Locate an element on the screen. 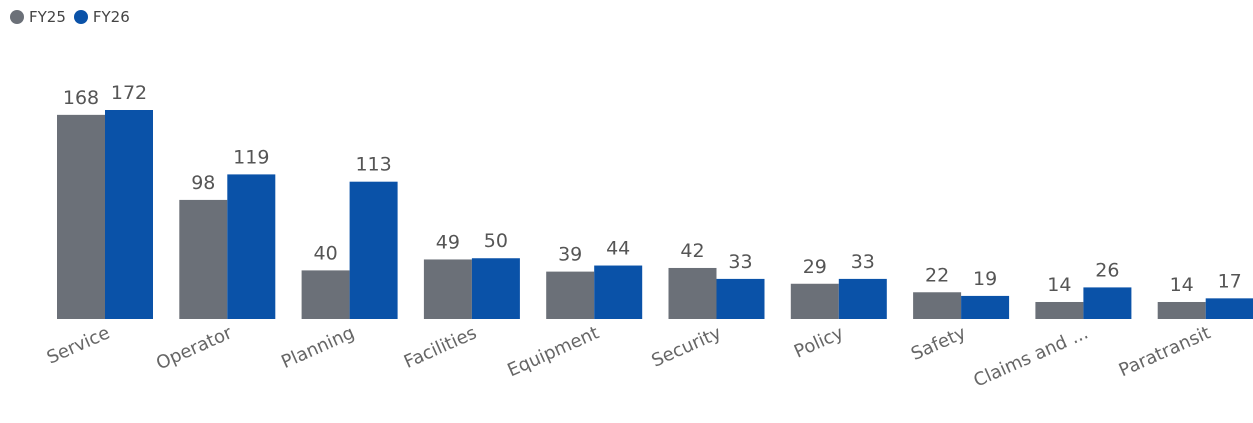 The width and height of the screenshot is (1253, 423). legend-label-fy25: FY25 is located at coordinates (47, 17).